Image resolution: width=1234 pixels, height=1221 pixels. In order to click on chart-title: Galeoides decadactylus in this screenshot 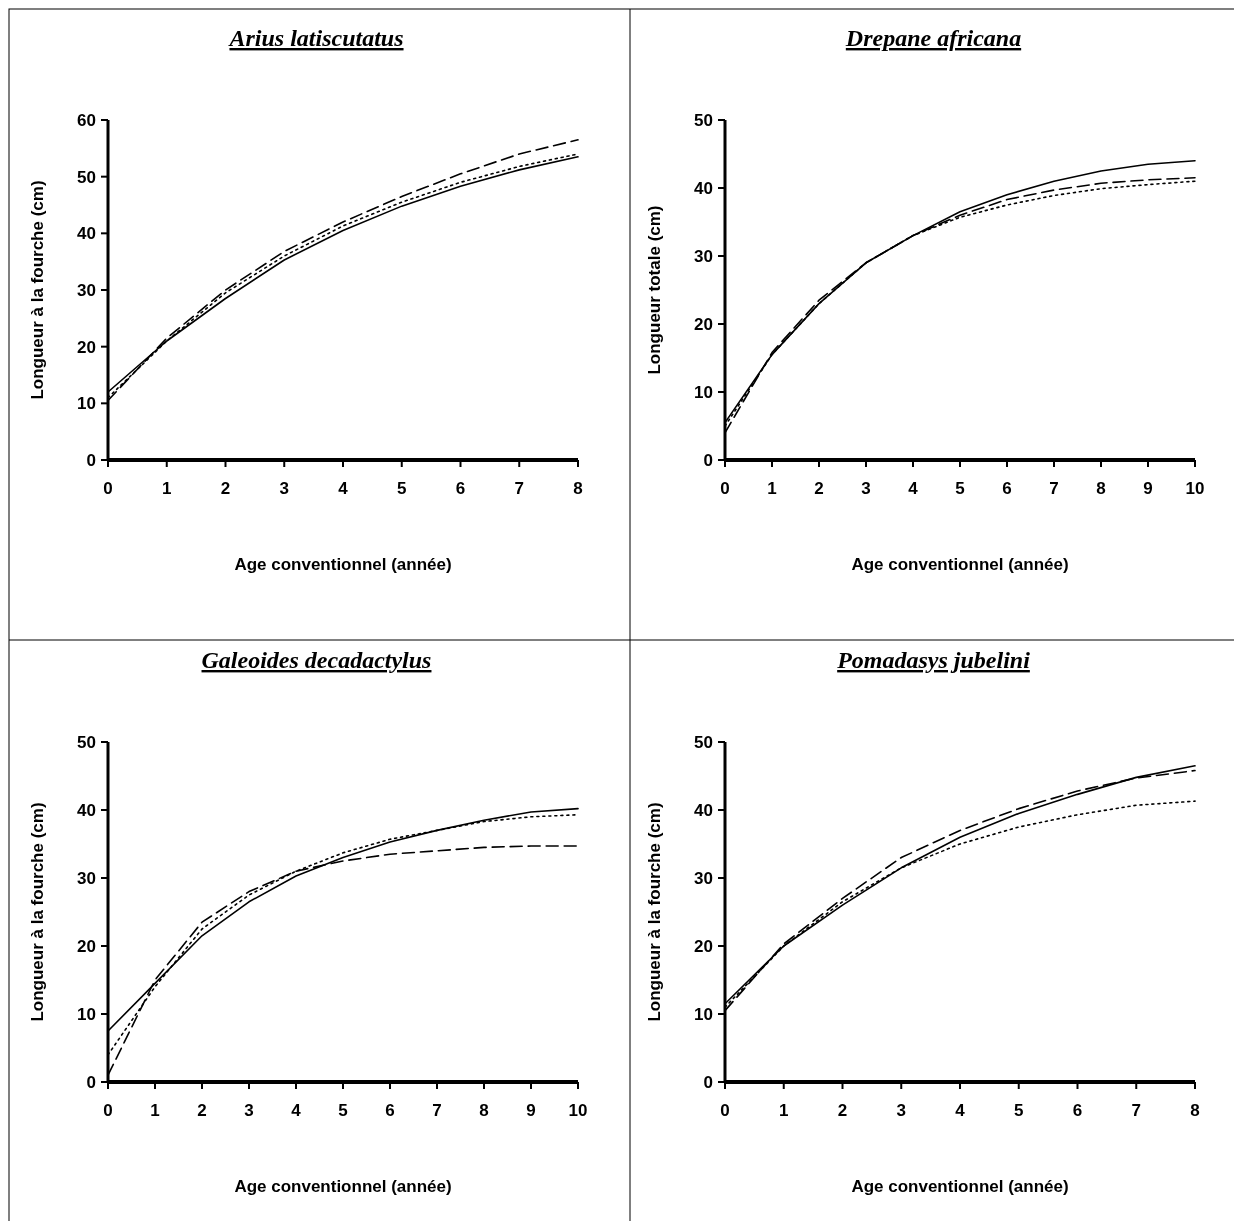, I will do `click(316, 660)`.